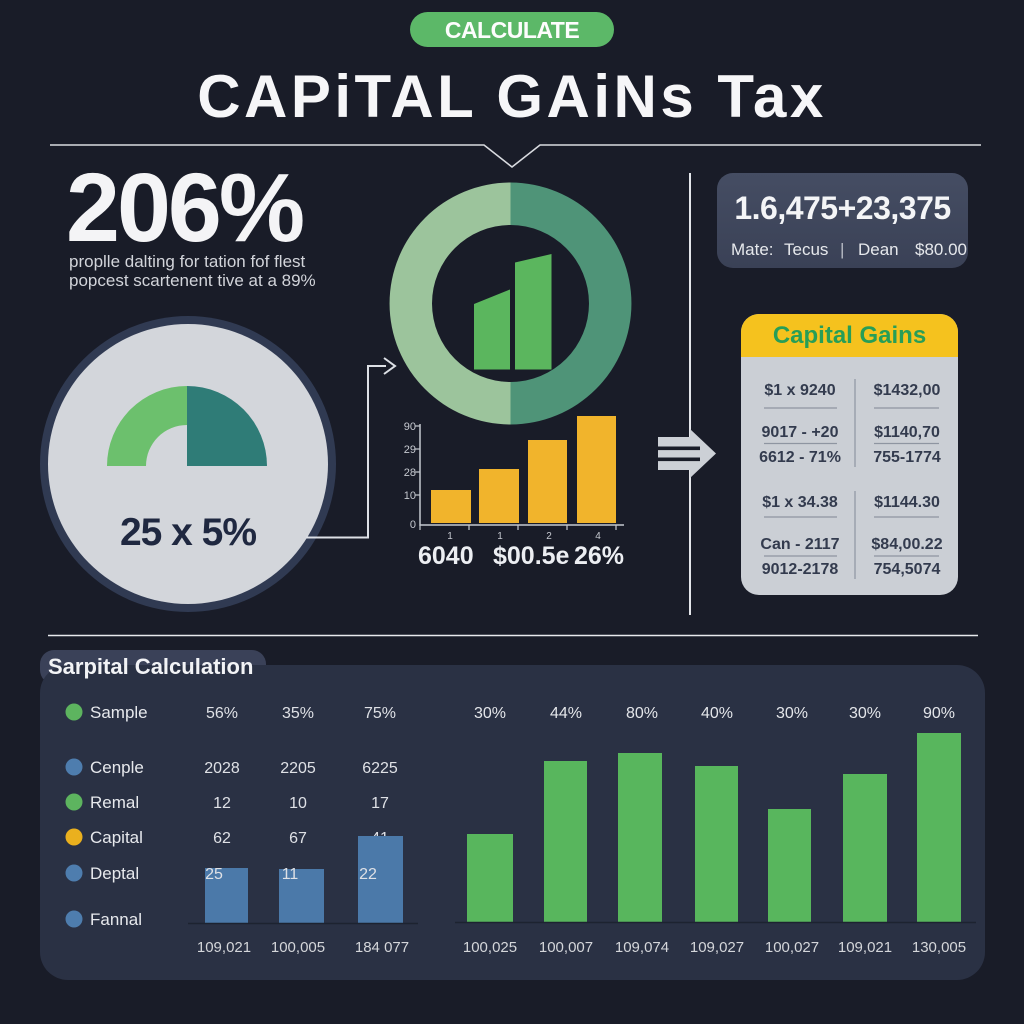  What do you see at coordinates (490, 947) in the screenshot?
I see `svg-text: 100,025` at bounding box center [490, 947].